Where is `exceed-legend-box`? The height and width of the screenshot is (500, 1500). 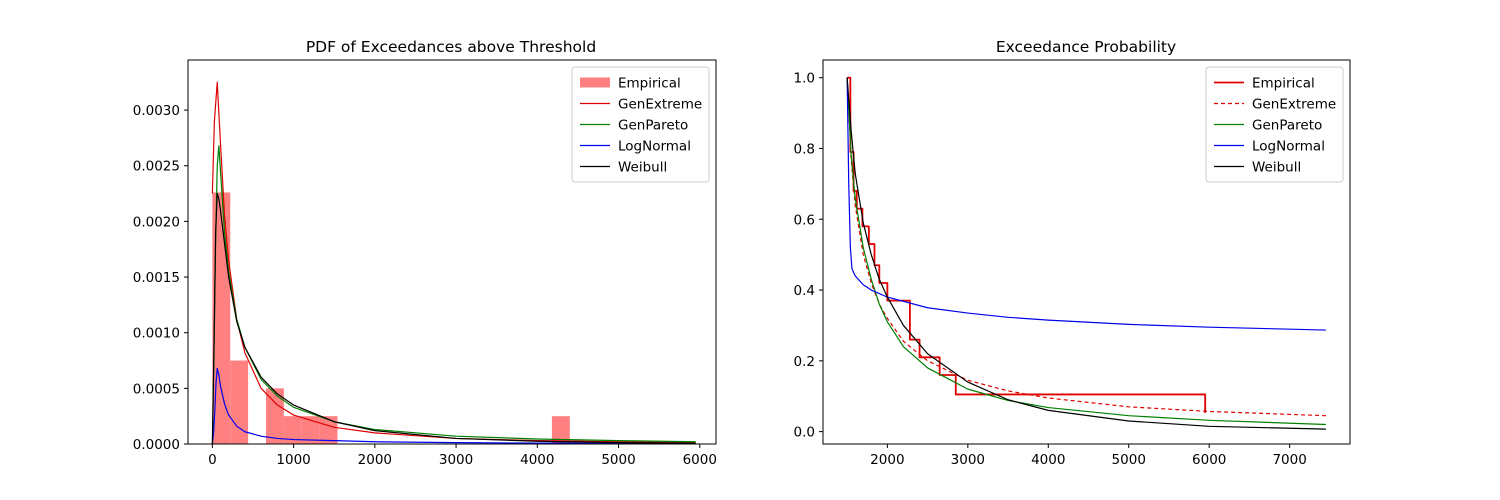 exceed-legend-box is located at coordinates (1274, 124).